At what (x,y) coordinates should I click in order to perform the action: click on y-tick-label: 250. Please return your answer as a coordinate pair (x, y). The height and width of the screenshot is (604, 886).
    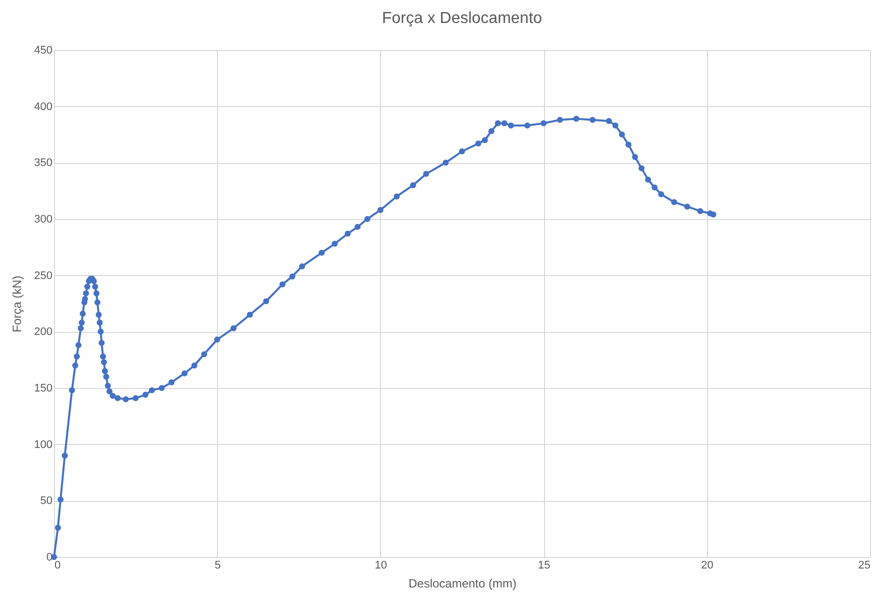
    Looking at the image, I should click on (43, 276).